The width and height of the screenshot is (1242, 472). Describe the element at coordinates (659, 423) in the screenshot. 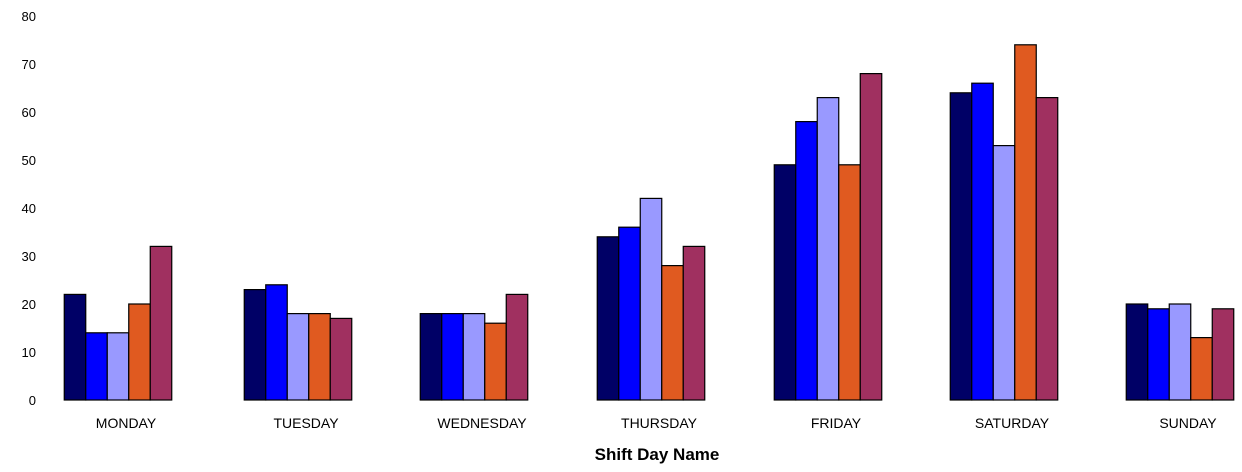

I see `x-tick-label-thursday: THURSDAY` at that location.